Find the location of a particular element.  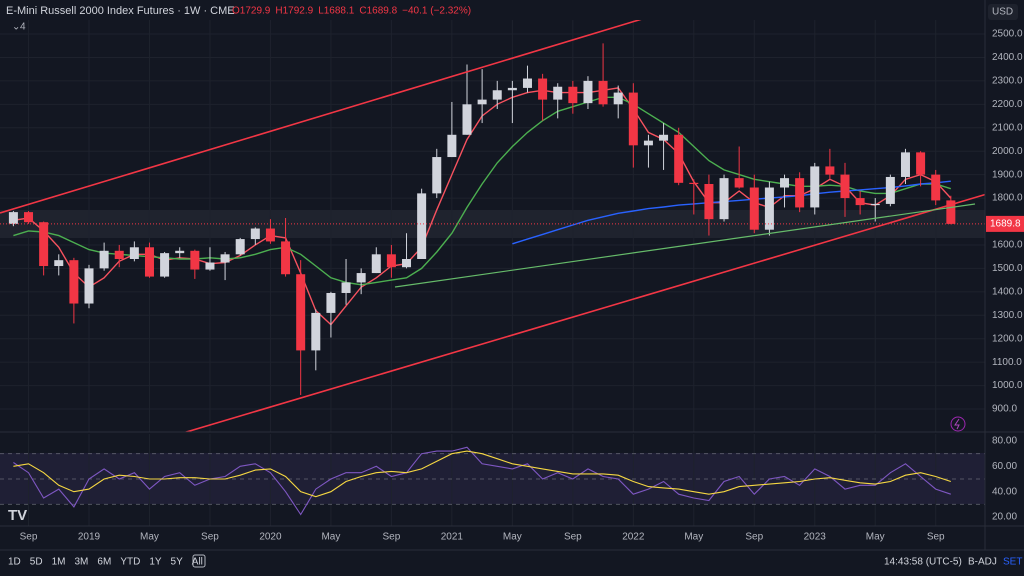

date-range-icon is located at coordinates (199, 561).